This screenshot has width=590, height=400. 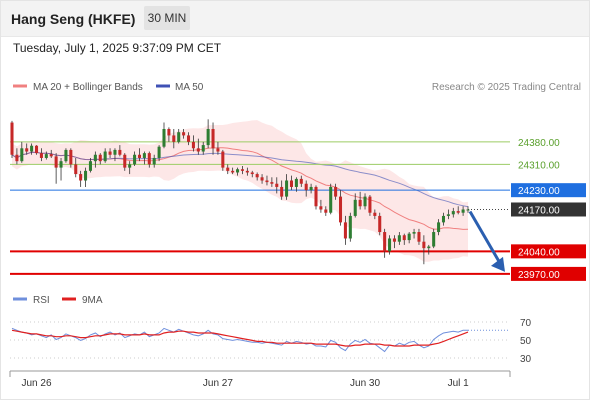 What do you see at coordinates (539, 191) in the screenshot?
I see `level-label: 24230.00` at bounding box center [539, 191].